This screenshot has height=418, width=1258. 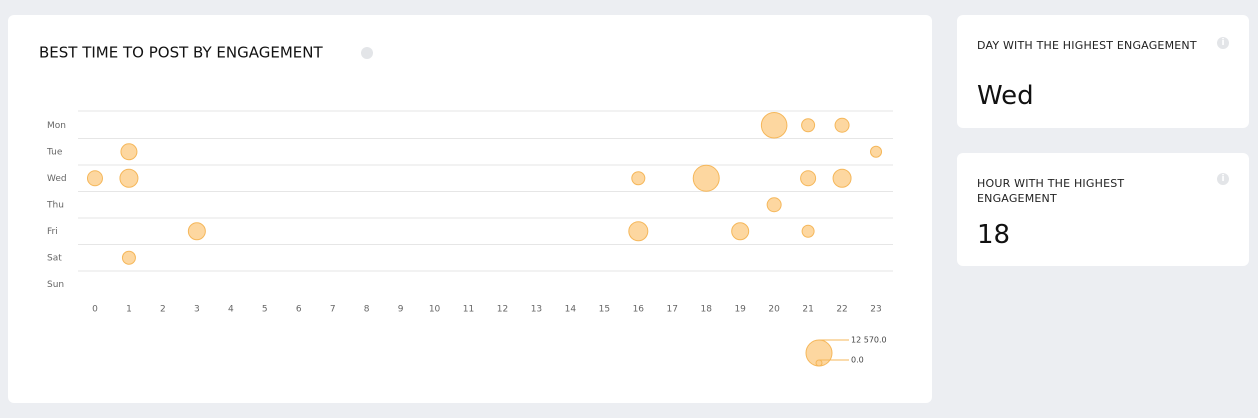 I want to click on legend-label: 0.0, so click(x=857, y=360).